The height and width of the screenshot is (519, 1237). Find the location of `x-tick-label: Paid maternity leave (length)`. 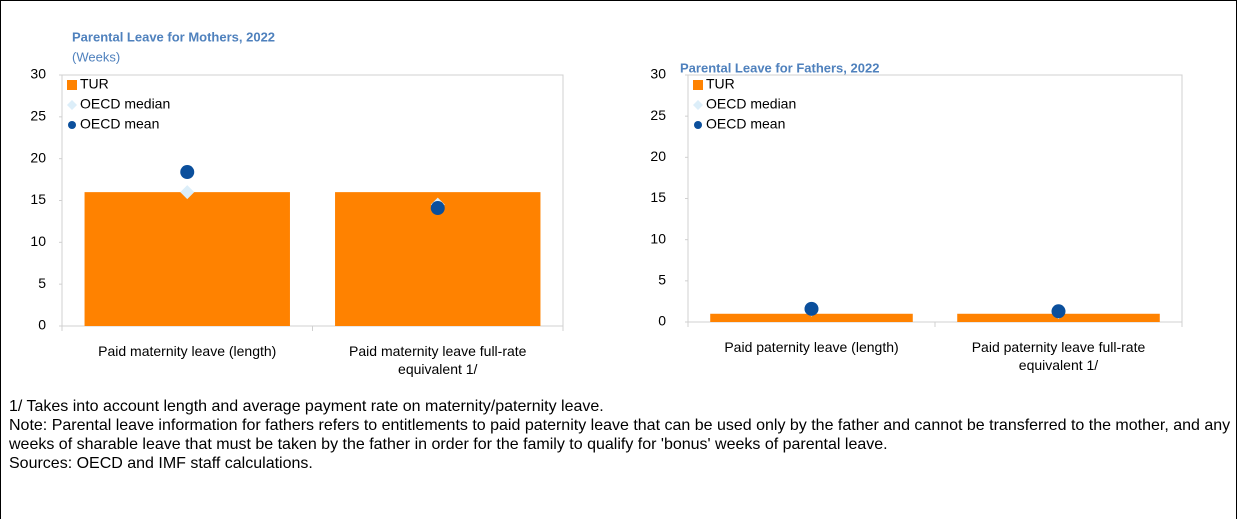

x-tick-label: Paid maternity leave (length) is located at coordinates (187, 351).